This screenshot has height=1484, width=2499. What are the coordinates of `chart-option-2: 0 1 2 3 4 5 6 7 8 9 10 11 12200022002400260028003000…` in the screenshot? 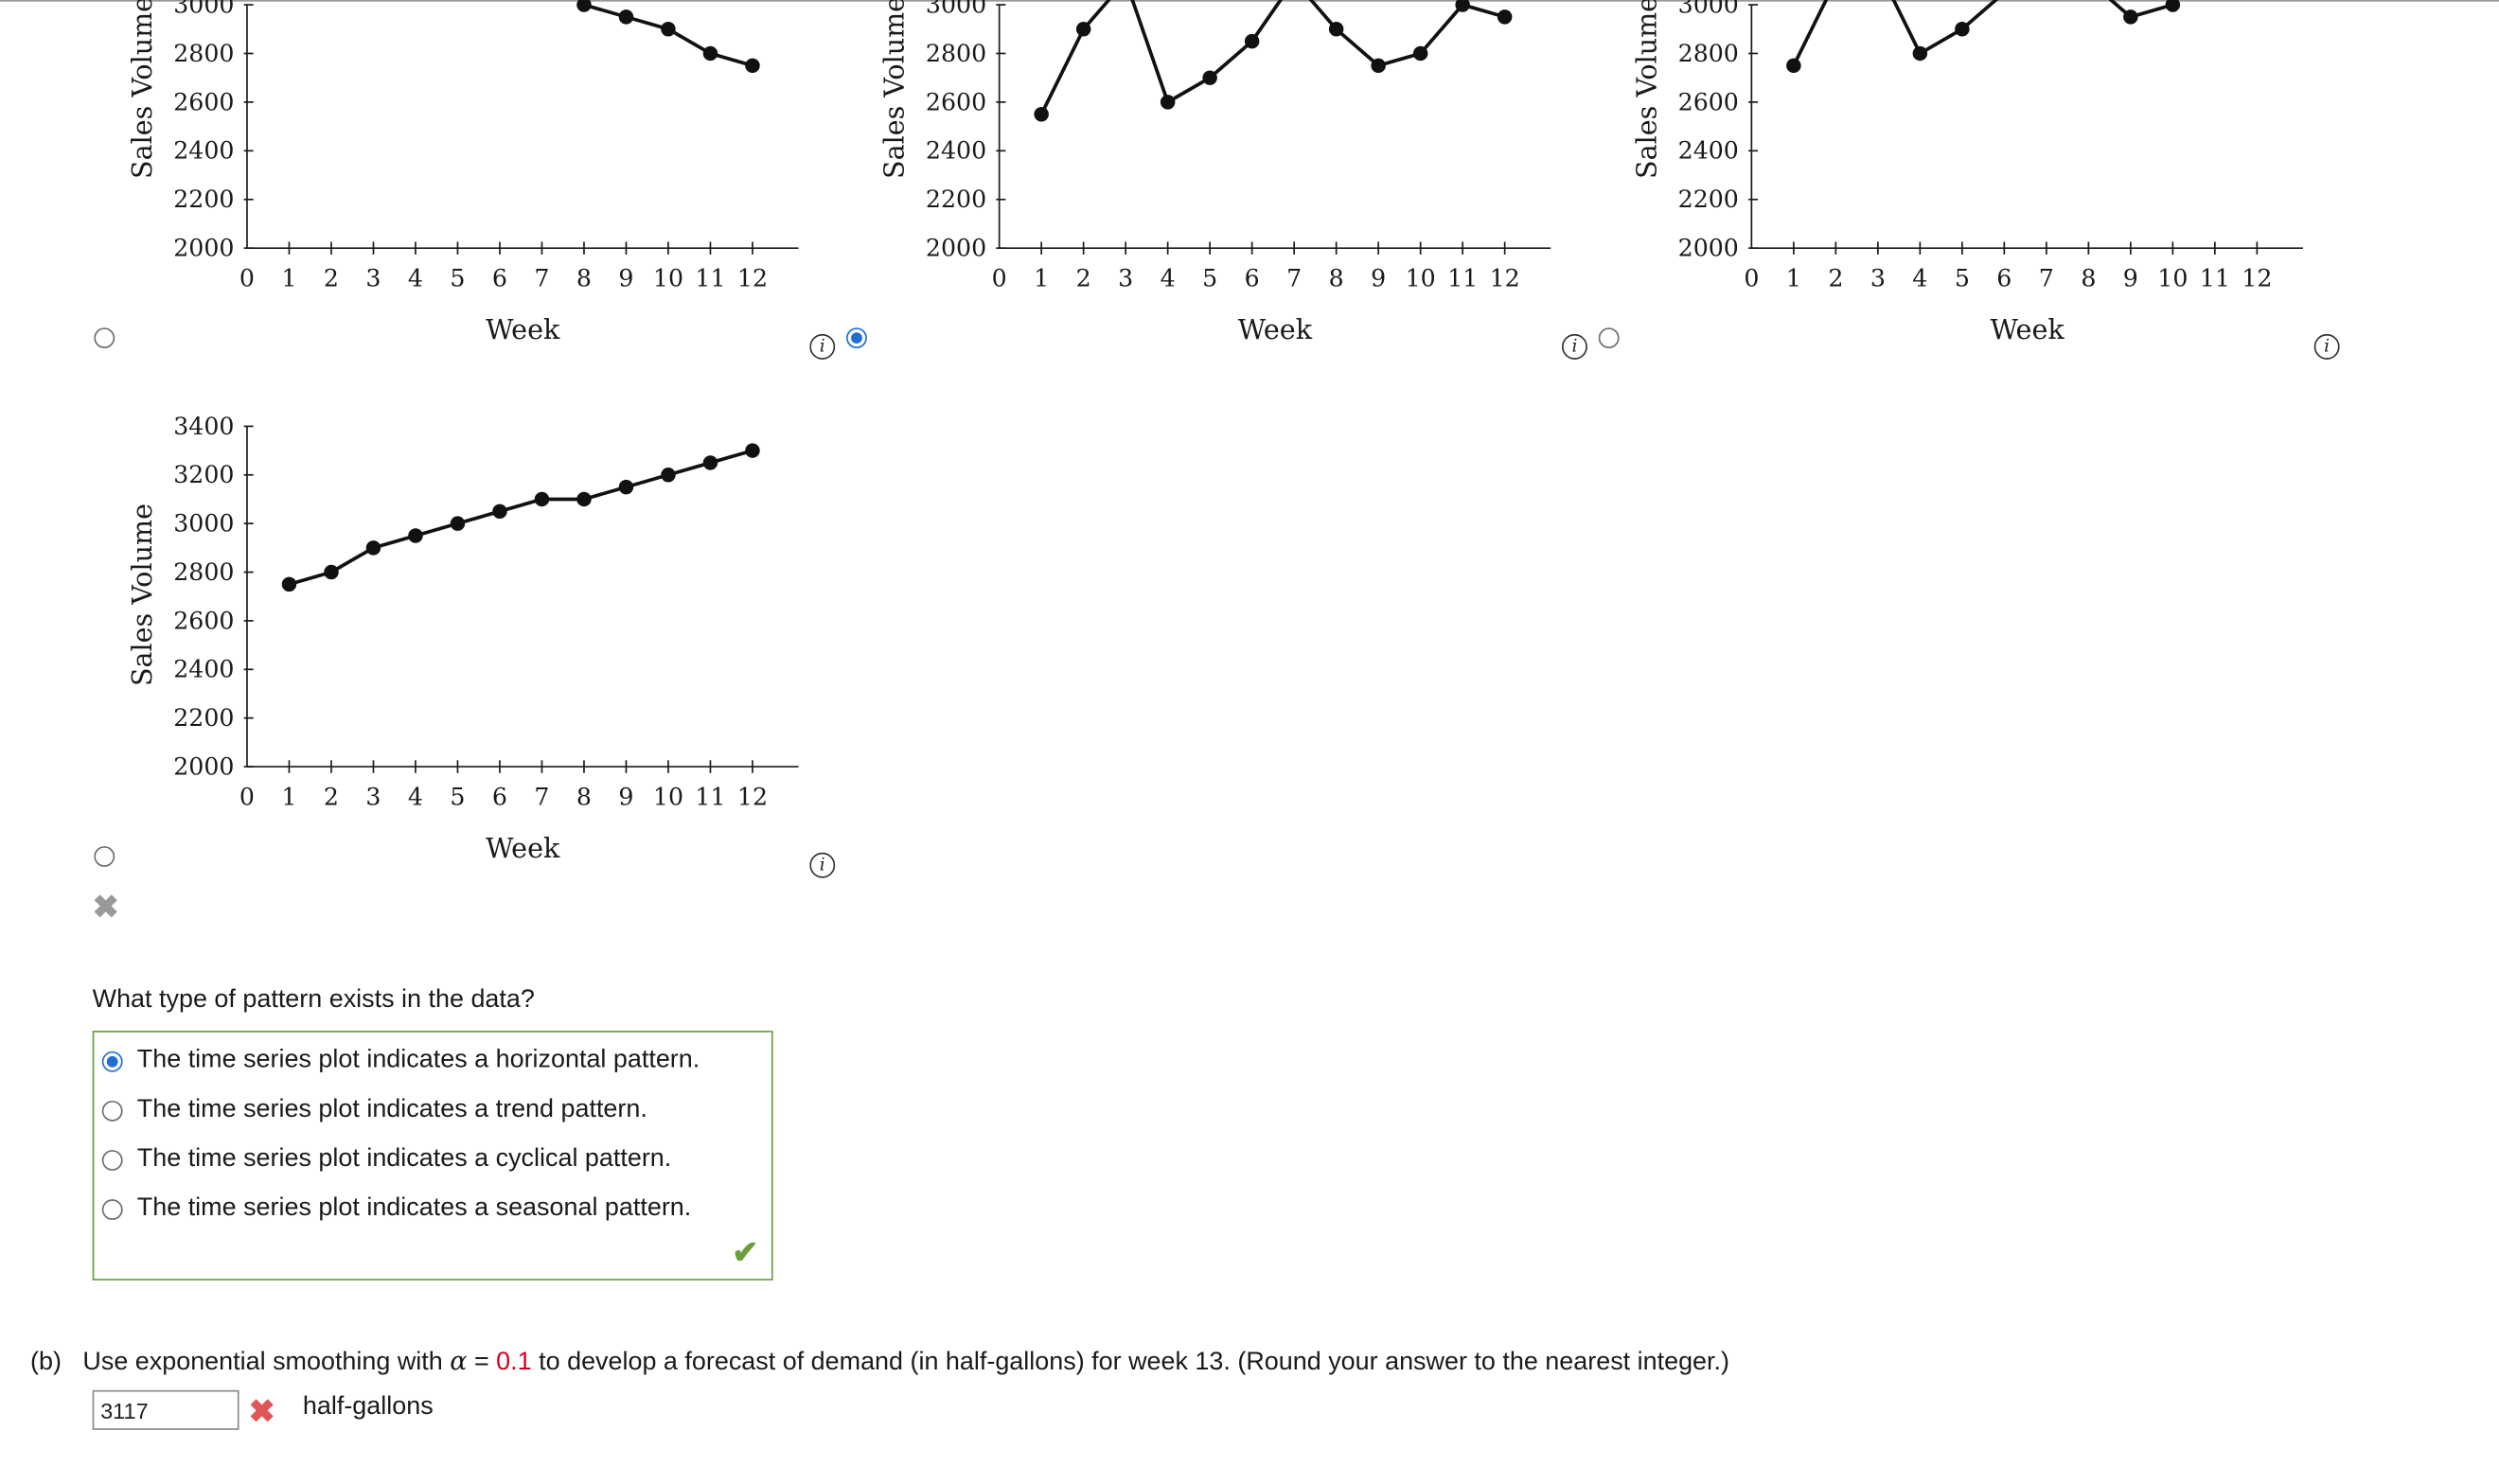 It's located at (1214, 172).